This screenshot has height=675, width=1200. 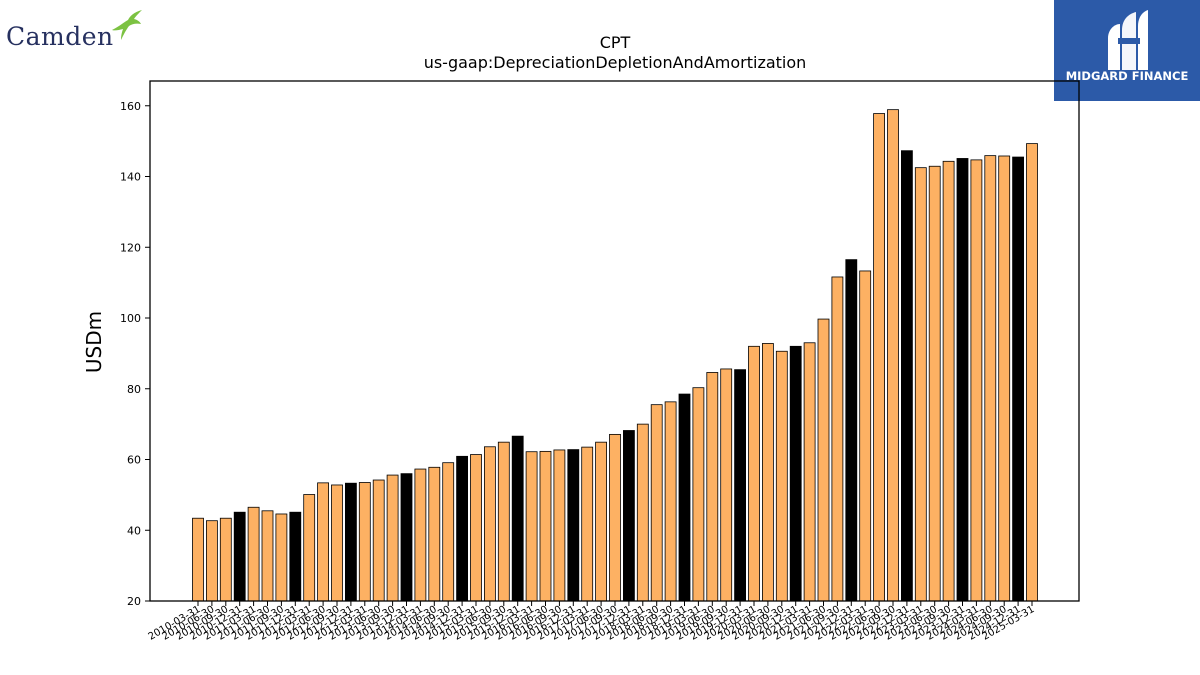 What do you see at coordinates (1127, 76) in the screenshot?
I see `midgard-finance-text: MIDGARD FINANCE` at bounding box center [1127, 76].